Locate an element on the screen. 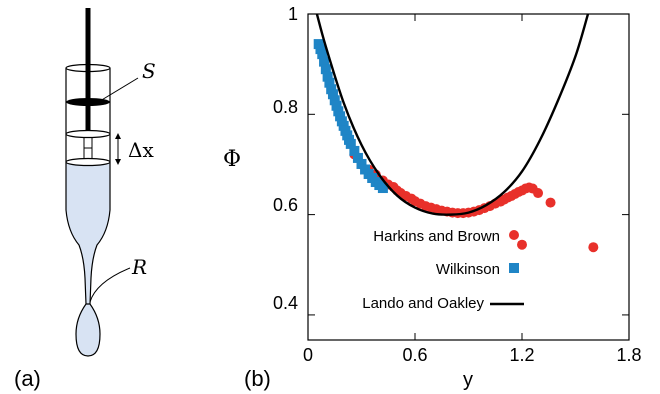 This screenshot has height=394, width=660. x-tick-label-1: 0.6 is located at coordinates (414, 355).